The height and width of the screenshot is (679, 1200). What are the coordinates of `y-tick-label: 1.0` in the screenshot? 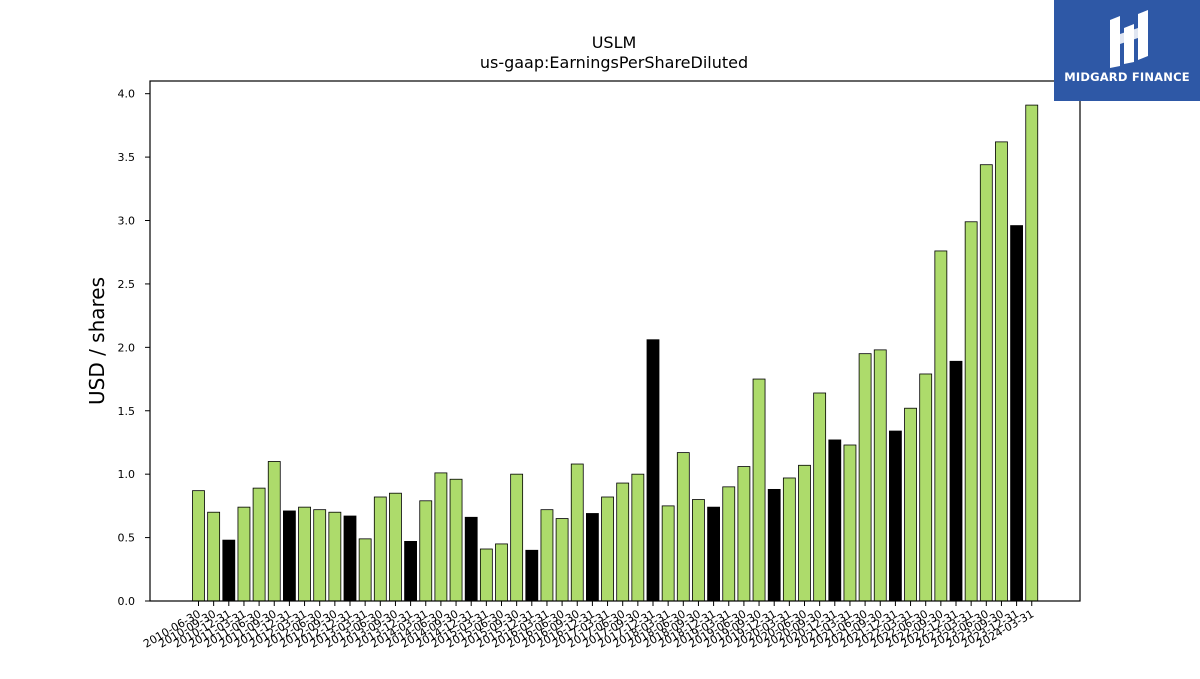 It's located at (127, 474).